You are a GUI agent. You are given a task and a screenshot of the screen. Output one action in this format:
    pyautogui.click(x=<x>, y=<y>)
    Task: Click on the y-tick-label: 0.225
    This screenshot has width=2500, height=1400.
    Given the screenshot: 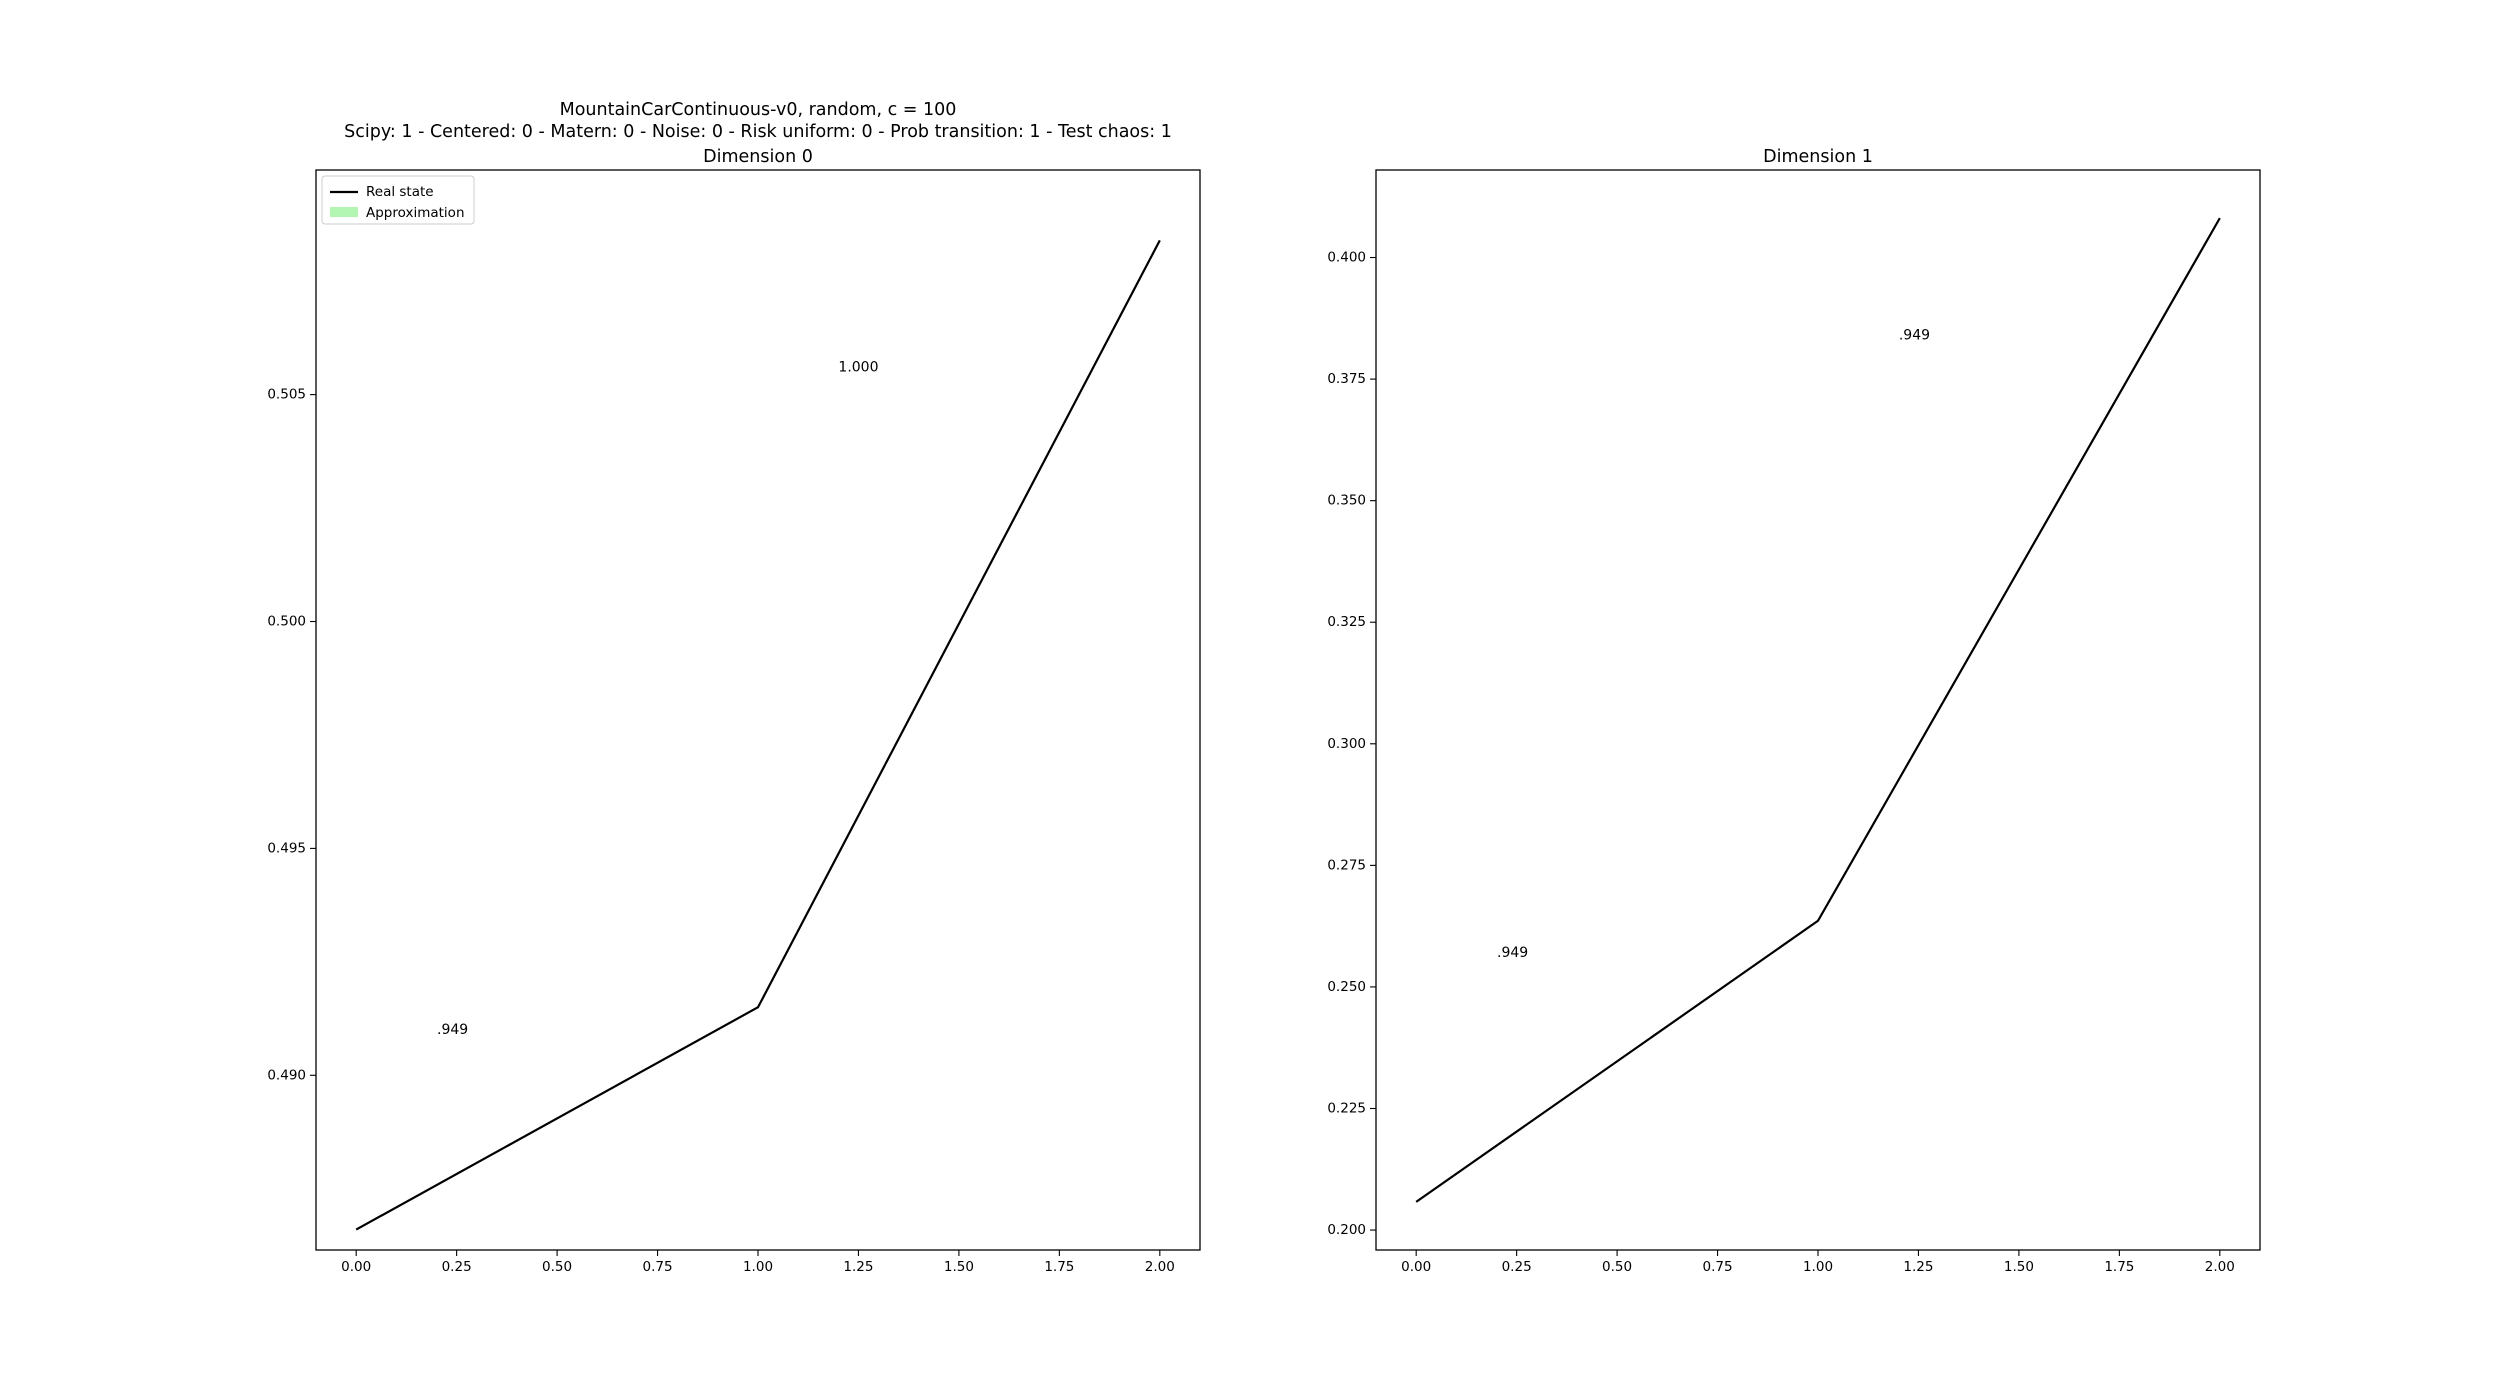 What is the action you would take?
    pyautogui.click(x=1346, y=1108)
    